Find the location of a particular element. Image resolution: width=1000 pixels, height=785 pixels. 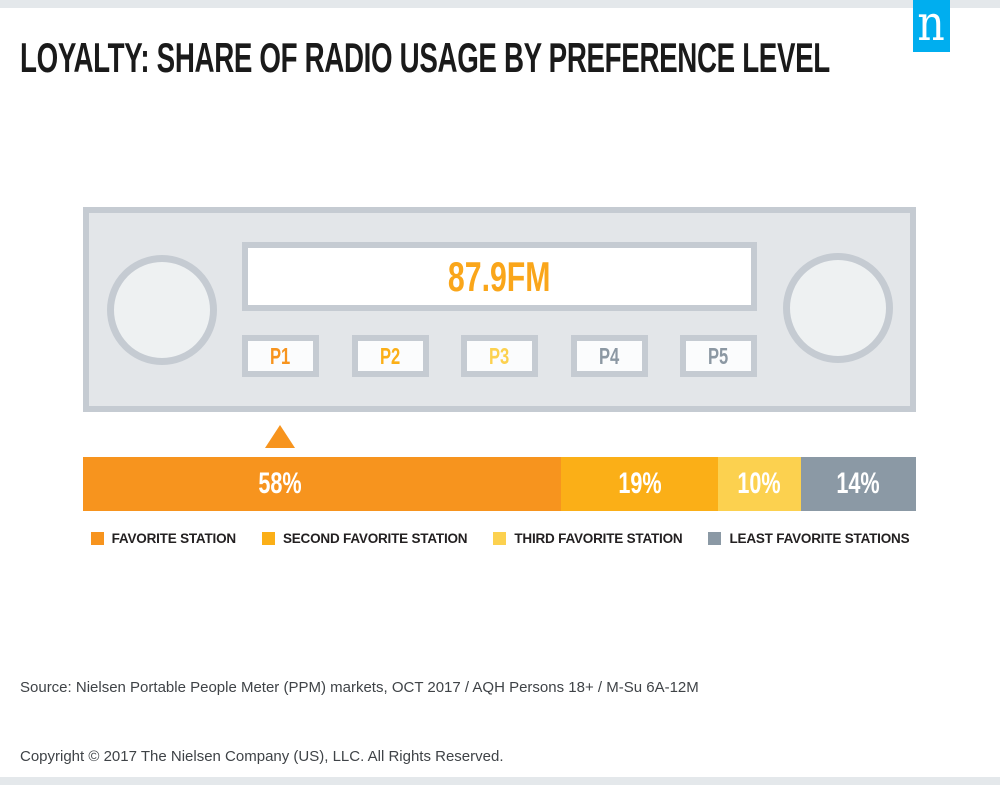

preset-label: P5 is located at coordinates (718, 355).